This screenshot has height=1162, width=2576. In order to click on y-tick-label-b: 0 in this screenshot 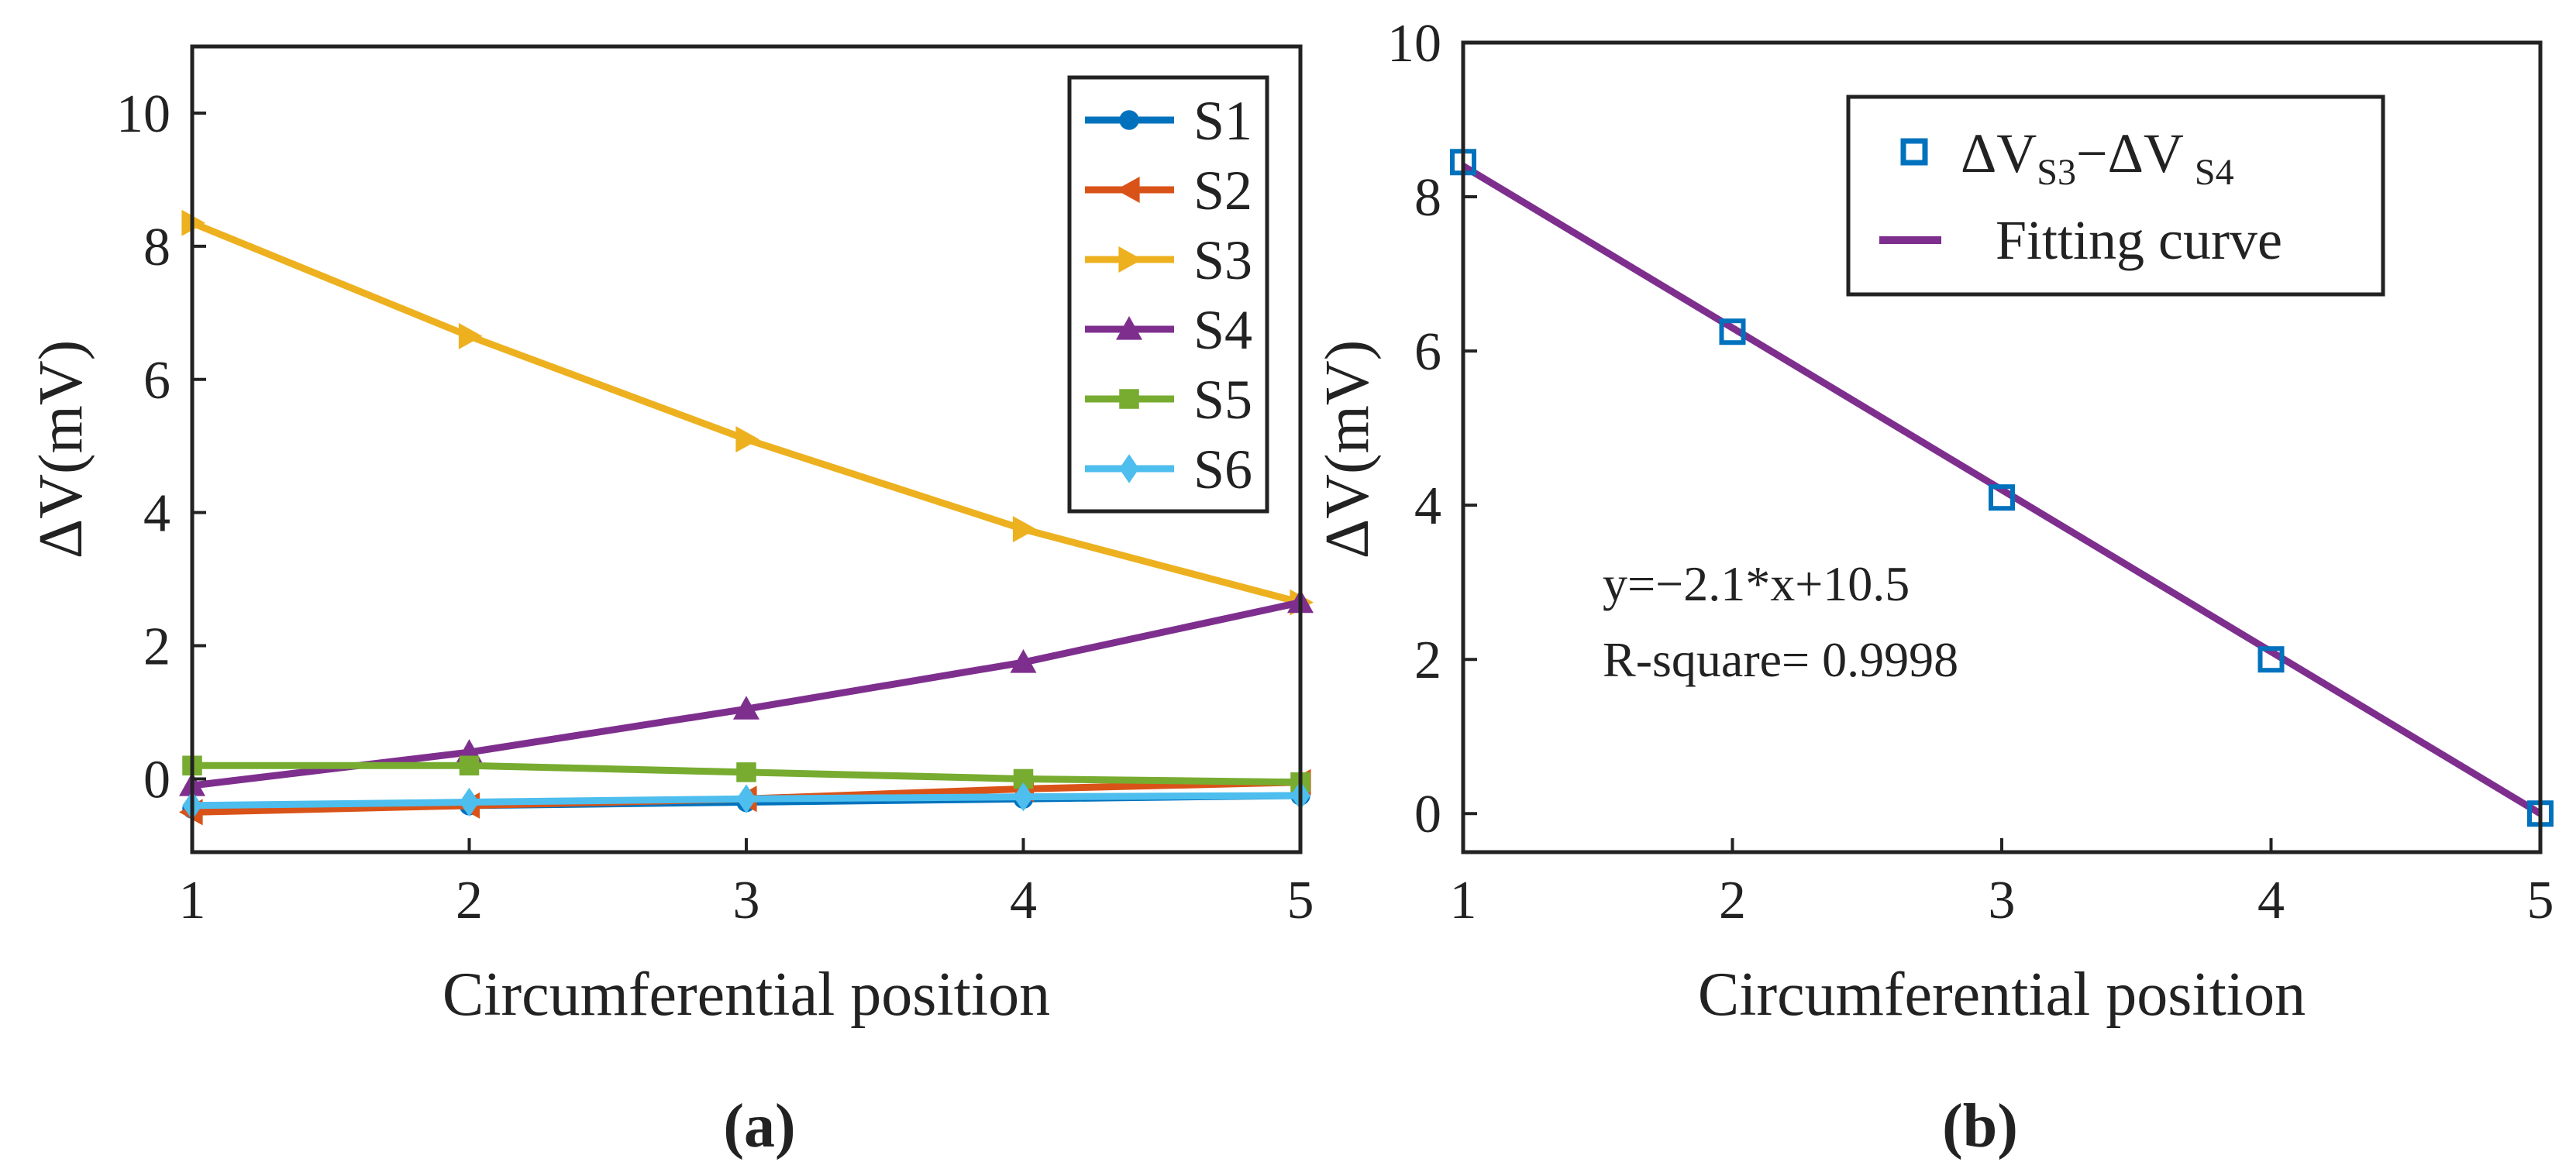, I will do `click(1427, 814)`.